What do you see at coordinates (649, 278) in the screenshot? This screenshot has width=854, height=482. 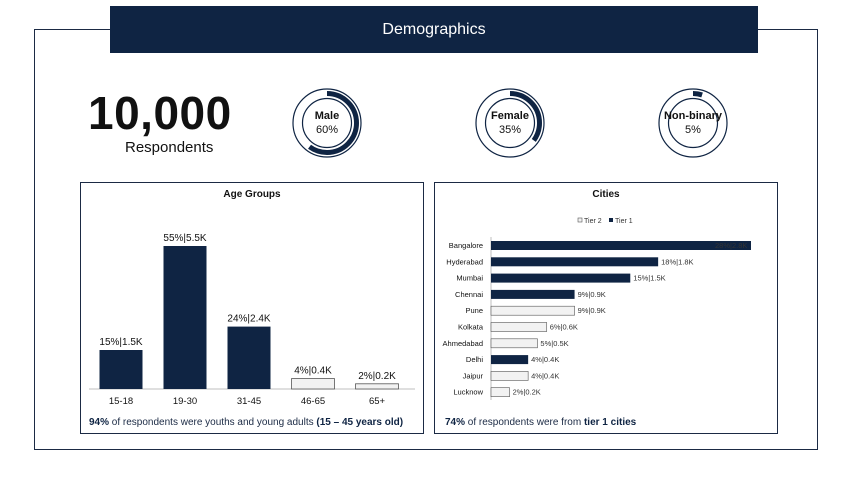 I see `city-data-label: 15%|1.5K` at bounding box center [649, 278].